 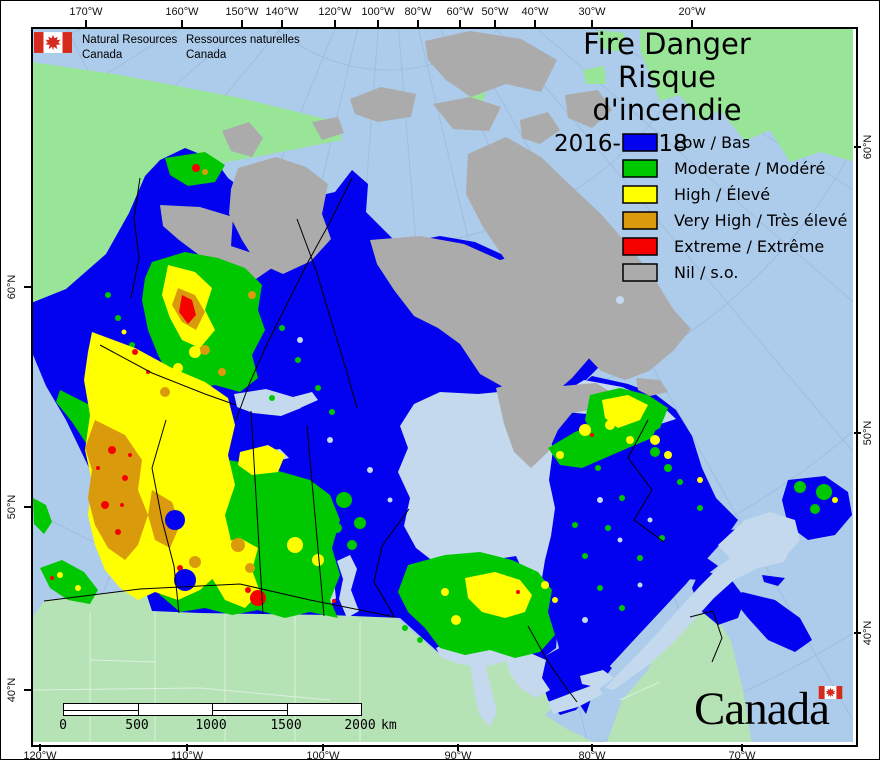 I want to click on southampton-island, so click(x=507, y=331).